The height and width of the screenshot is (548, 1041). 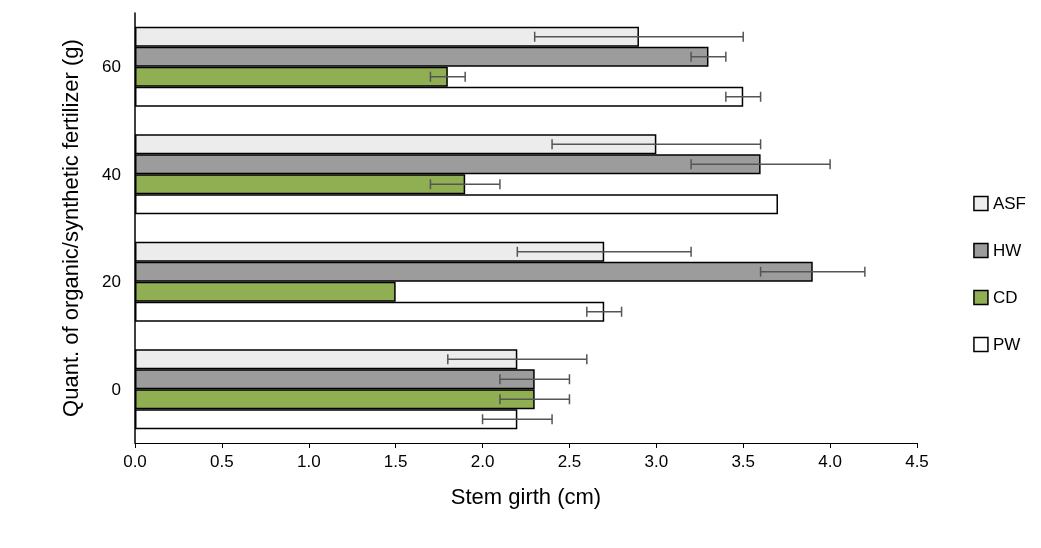 I want to click on x-axis-title: Stem girth (cm), so click(x=526, y=496).